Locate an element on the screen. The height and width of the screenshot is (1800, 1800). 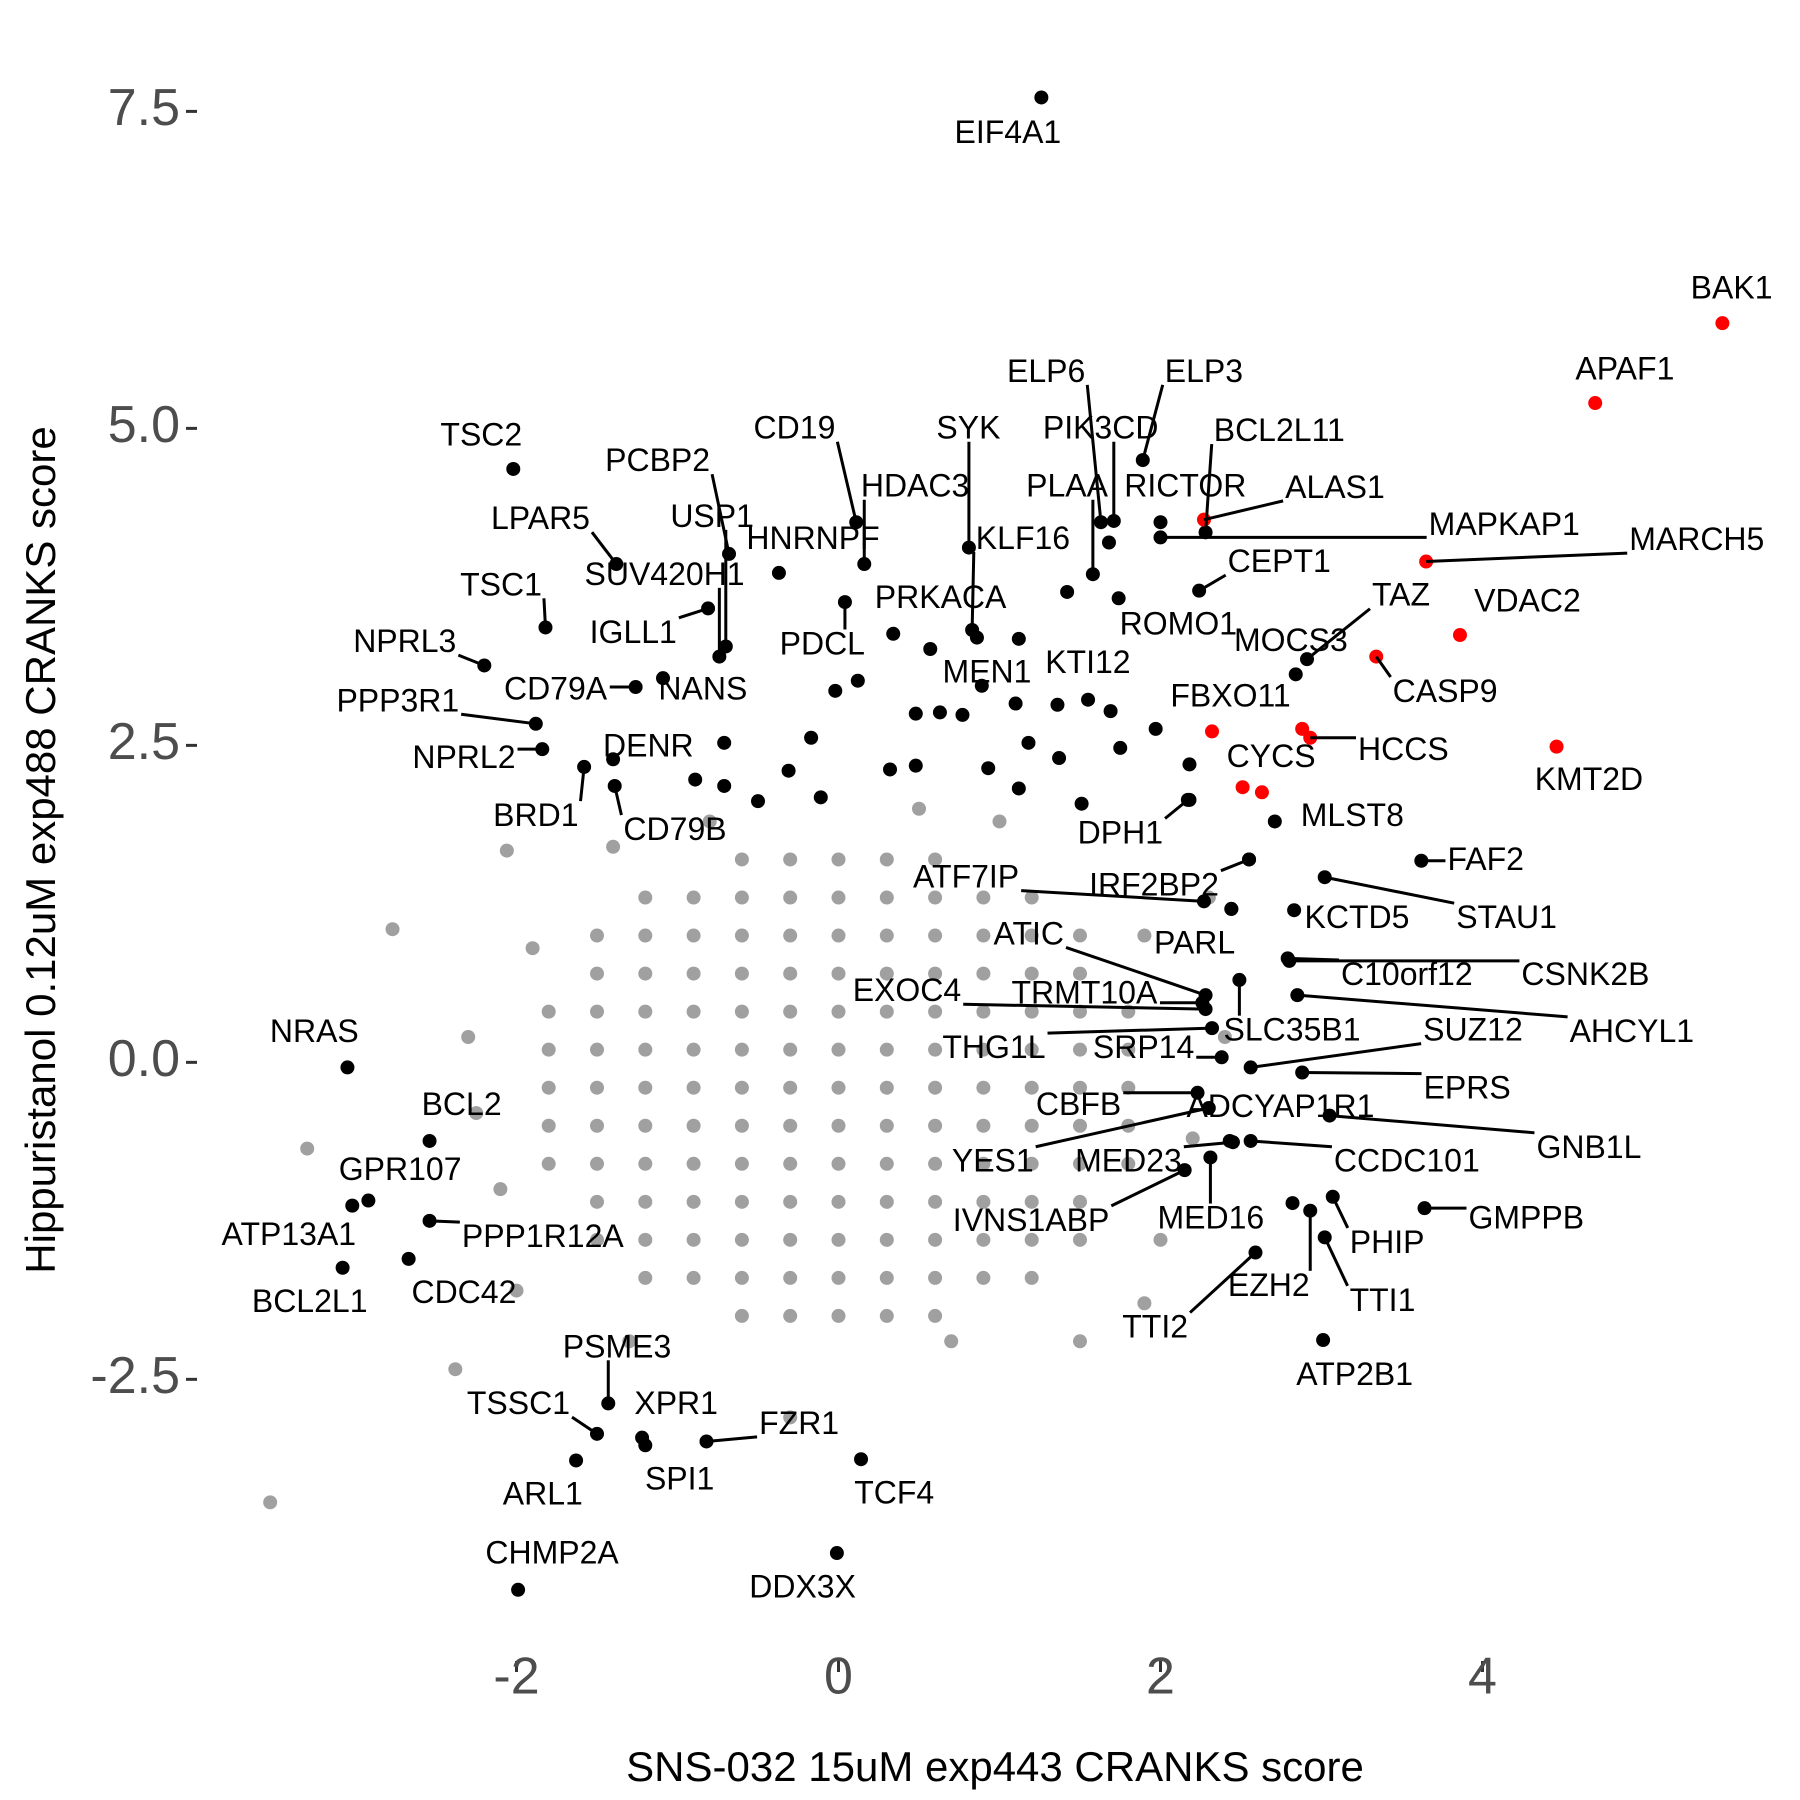
point-label: XPR1 is located at coordinates (676, 1403).